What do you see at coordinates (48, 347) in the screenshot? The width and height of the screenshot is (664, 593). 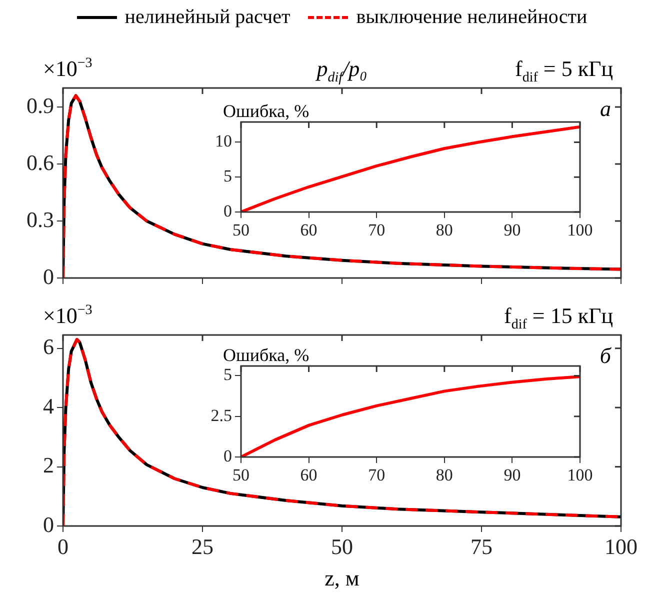 I see `y-tick-label: 6` at bounding box center [48, 347].